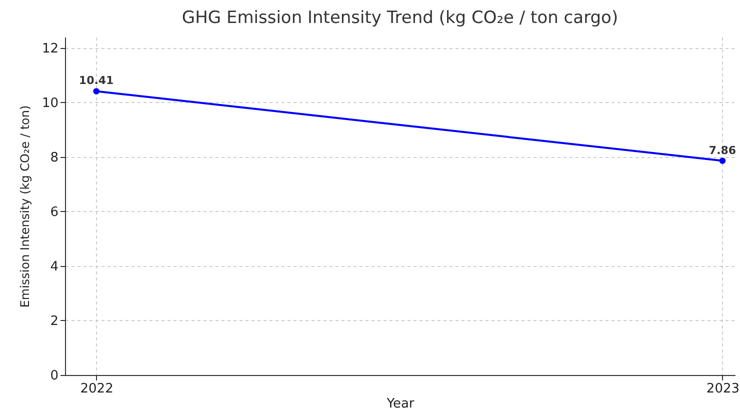 This screenshot has width=740, height=408. I want to click on y-tick-label: 0, so click(54, 376).